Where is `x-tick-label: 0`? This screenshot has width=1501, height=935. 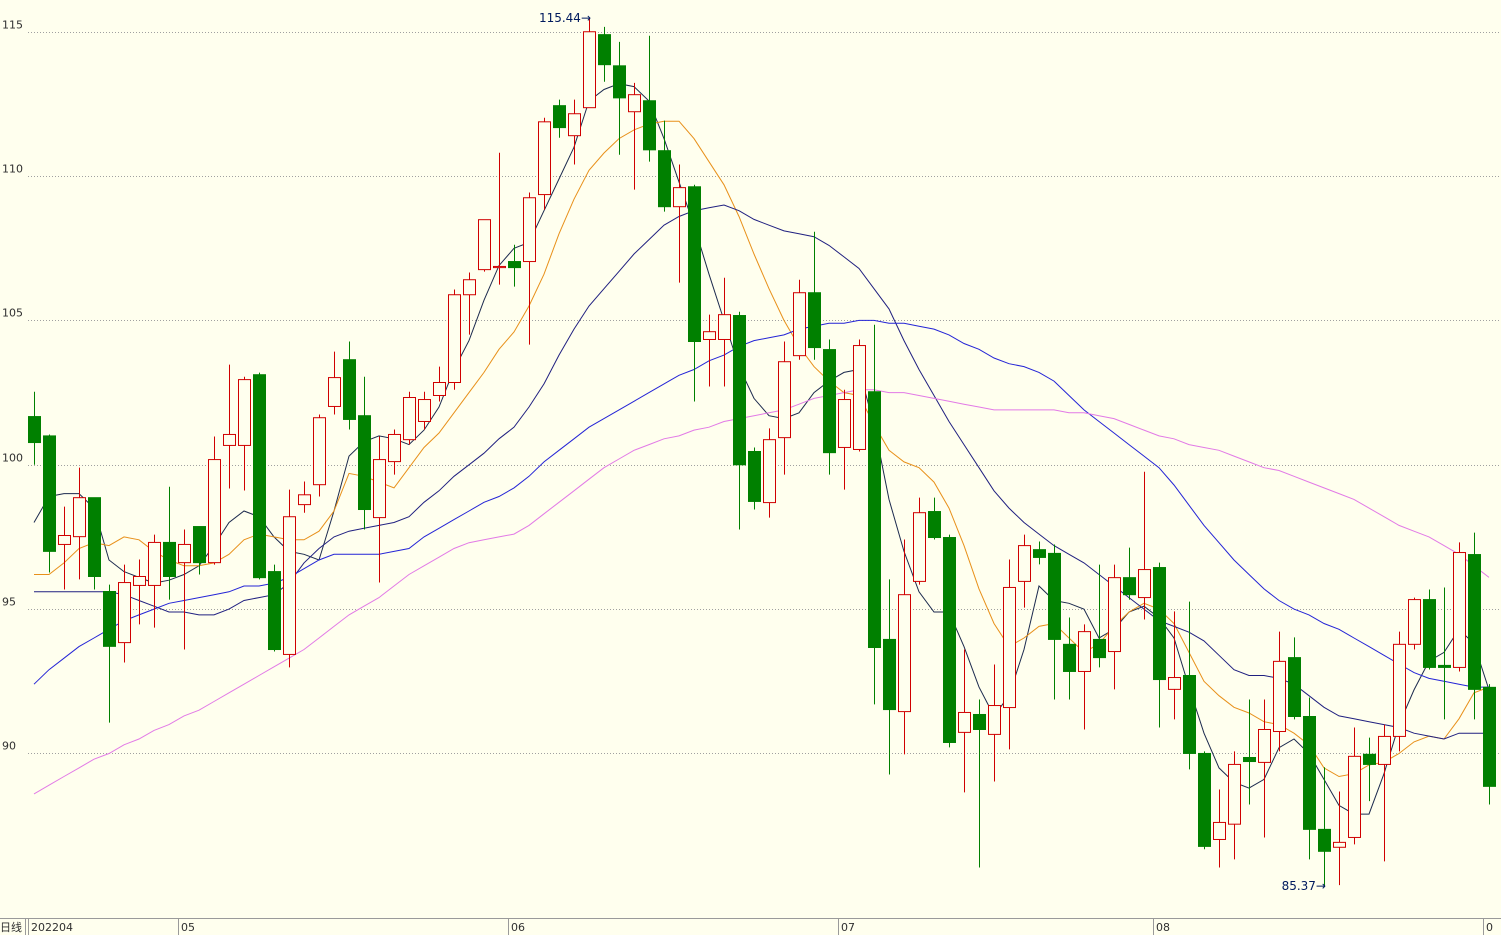
x-tick-label: 0 is located at coordinates (1489, 927).